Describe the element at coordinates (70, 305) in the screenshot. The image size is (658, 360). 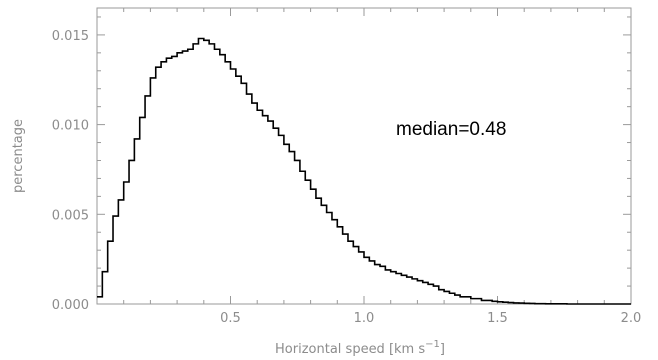
I see `y-tick-label: 0.000` at that location.